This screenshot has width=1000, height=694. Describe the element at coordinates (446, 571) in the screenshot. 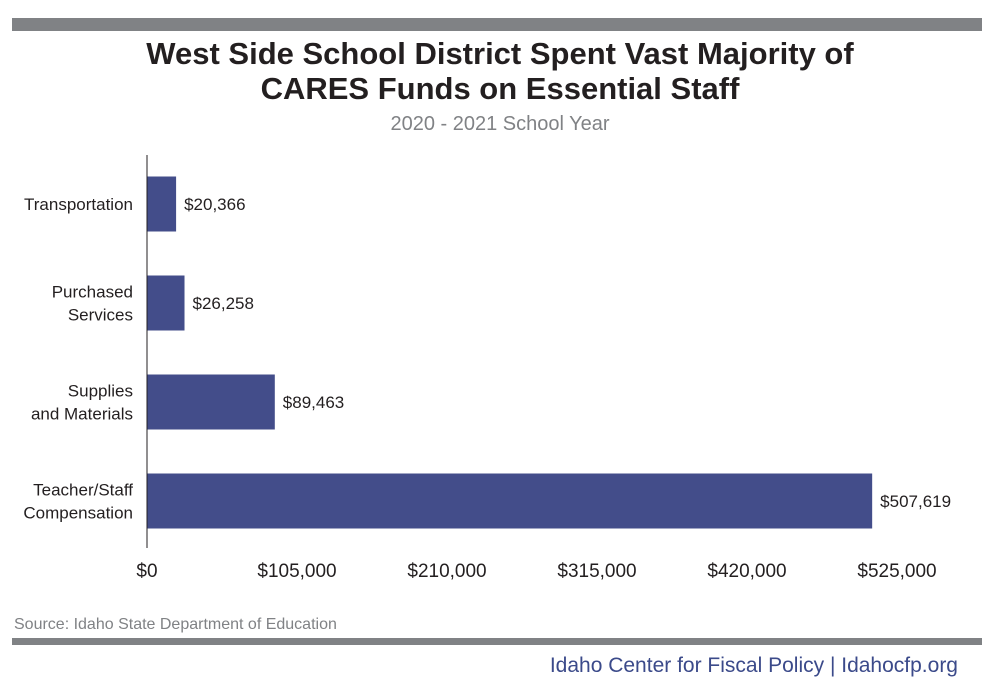

I see `x-tick-label: $210,000` at that location.